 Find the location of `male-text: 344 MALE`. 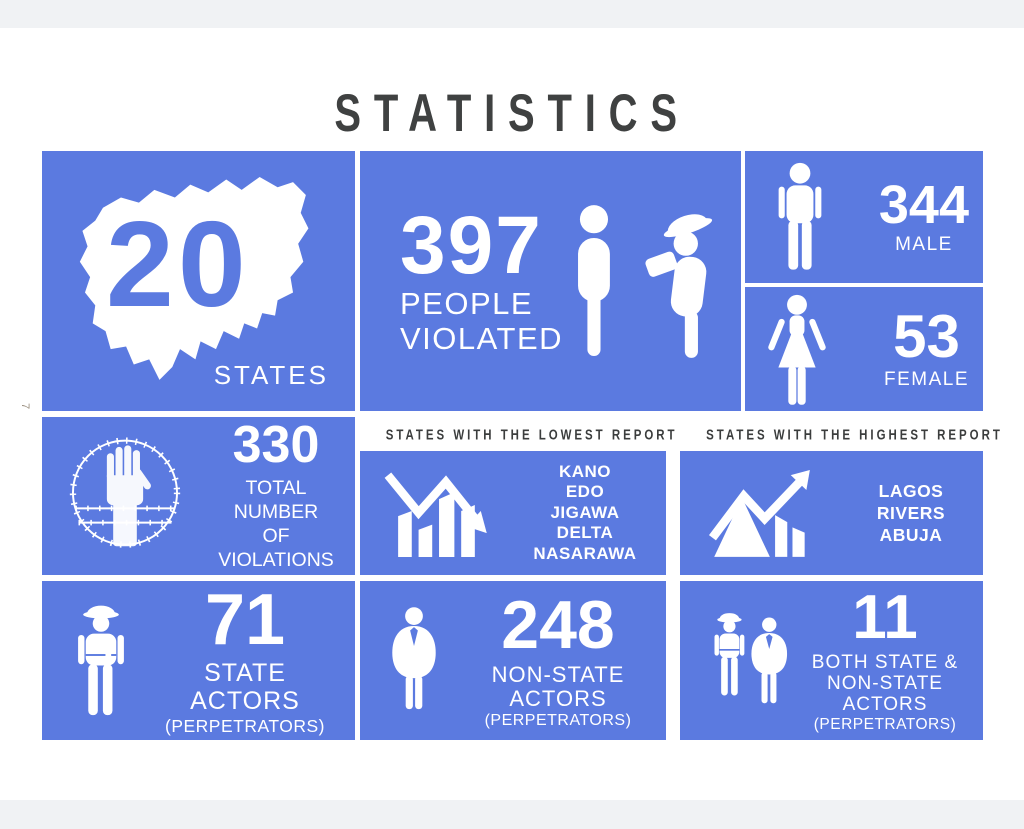

male-text: 344 MALE is located at coordinates (924, 217).